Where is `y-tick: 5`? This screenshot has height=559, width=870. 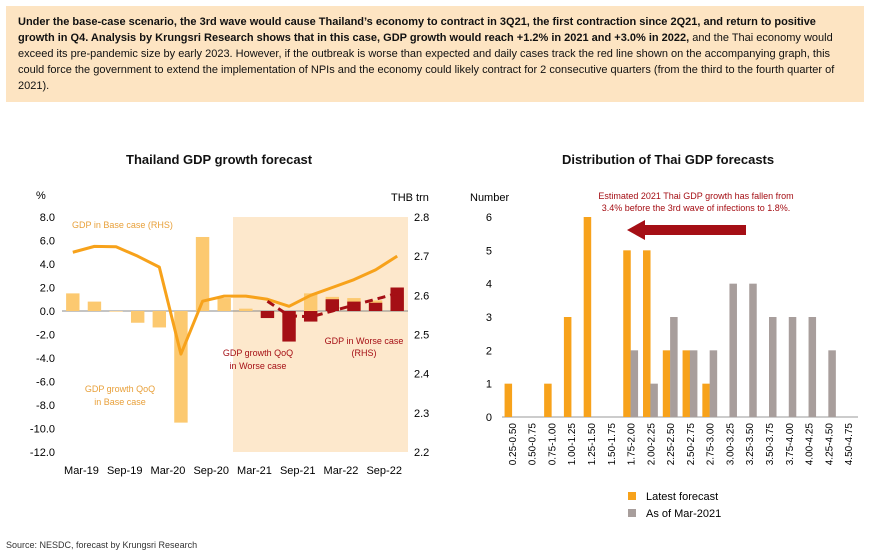 y-tick: 5 is located at coordinates (489, 251).